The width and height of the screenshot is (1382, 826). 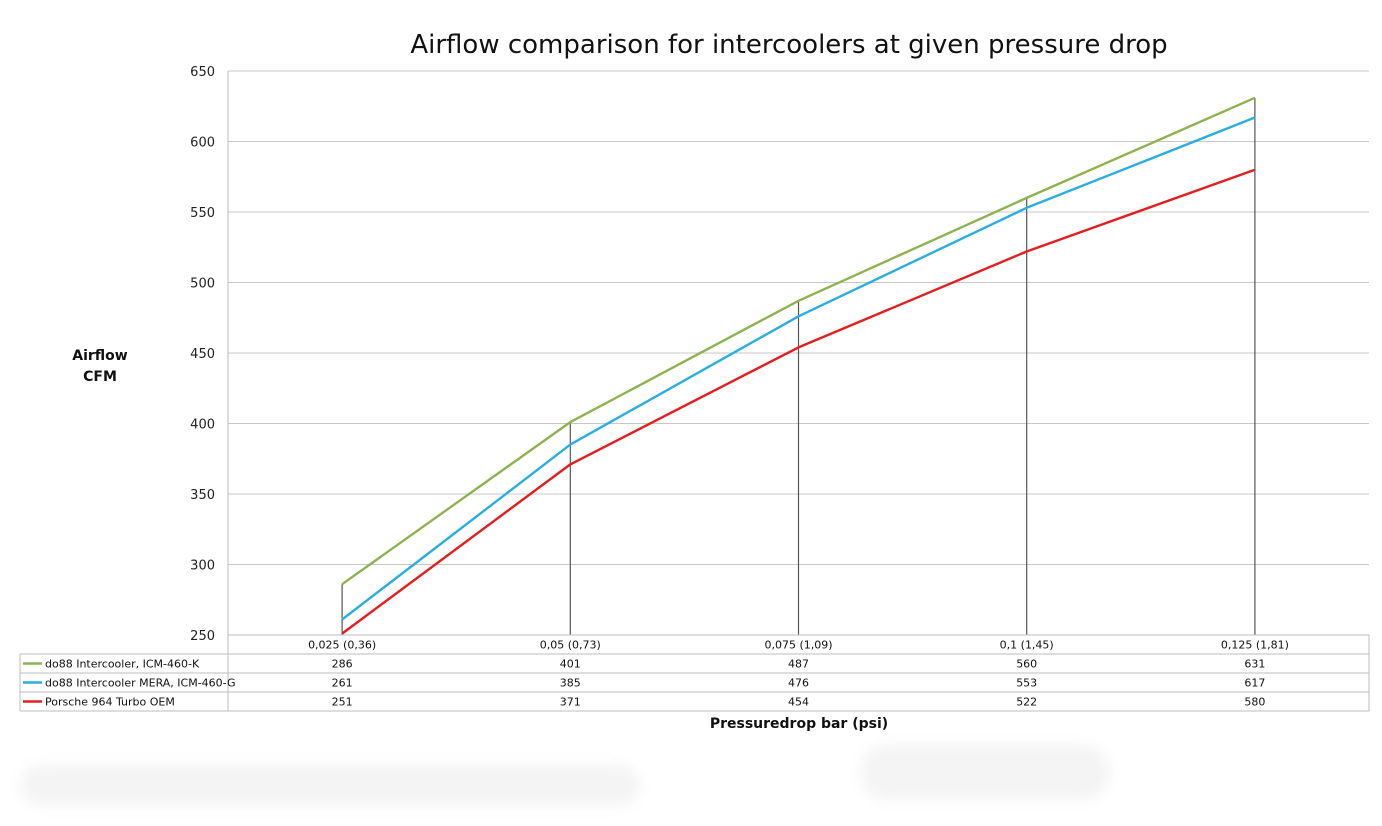 What do you see at coordinates (798, 683) in the screenshot?
I see `data-label: 476` at bounding box center [798, 683].